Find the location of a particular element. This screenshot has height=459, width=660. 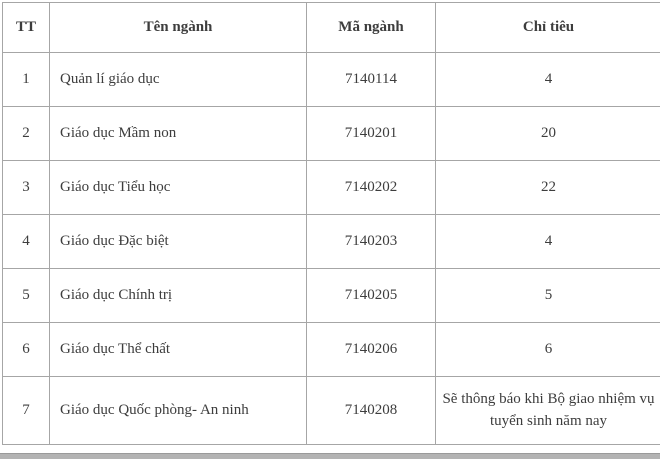

cell-ma-nganh: 7140201 is located at coordinates (371, 133).